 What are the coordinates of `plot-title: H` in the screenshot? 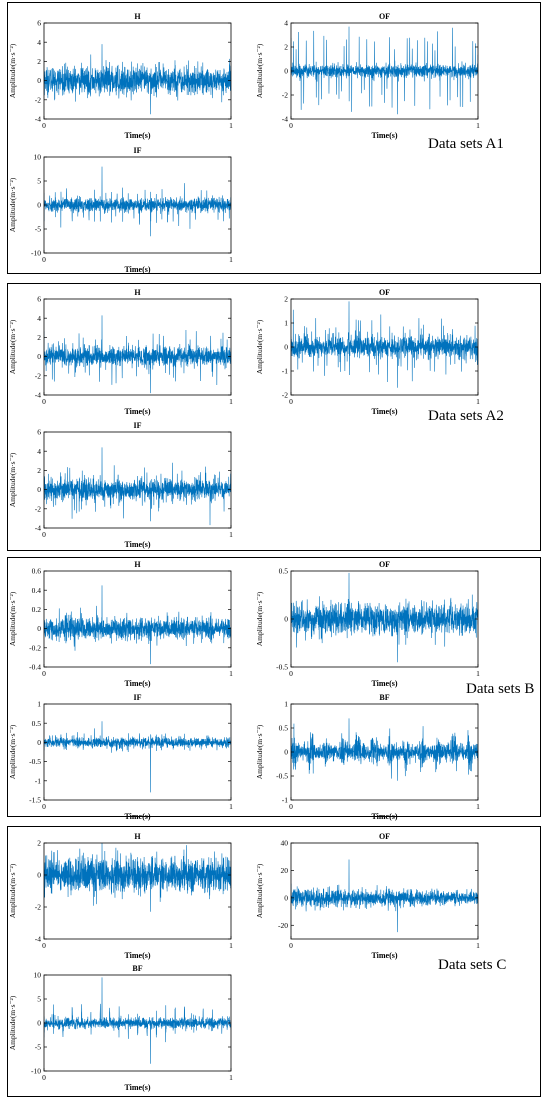 It's located at (137, 16).